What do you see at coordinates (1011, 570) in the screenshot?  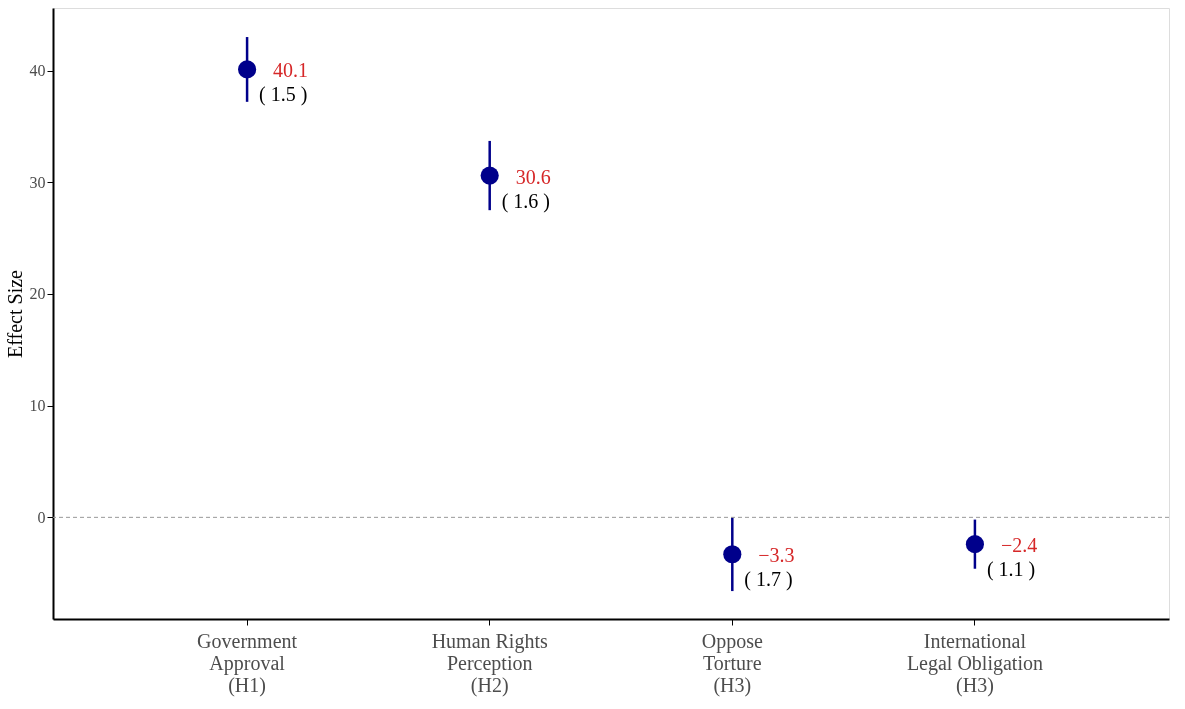 I see `annotation: ( 1.1 )` at bounding box center [1011, 570].